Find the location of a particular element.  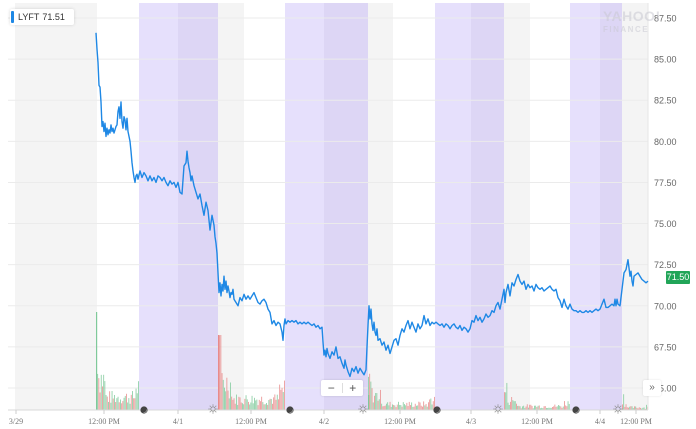

zoom-separator is located at coordinates (342, 388).